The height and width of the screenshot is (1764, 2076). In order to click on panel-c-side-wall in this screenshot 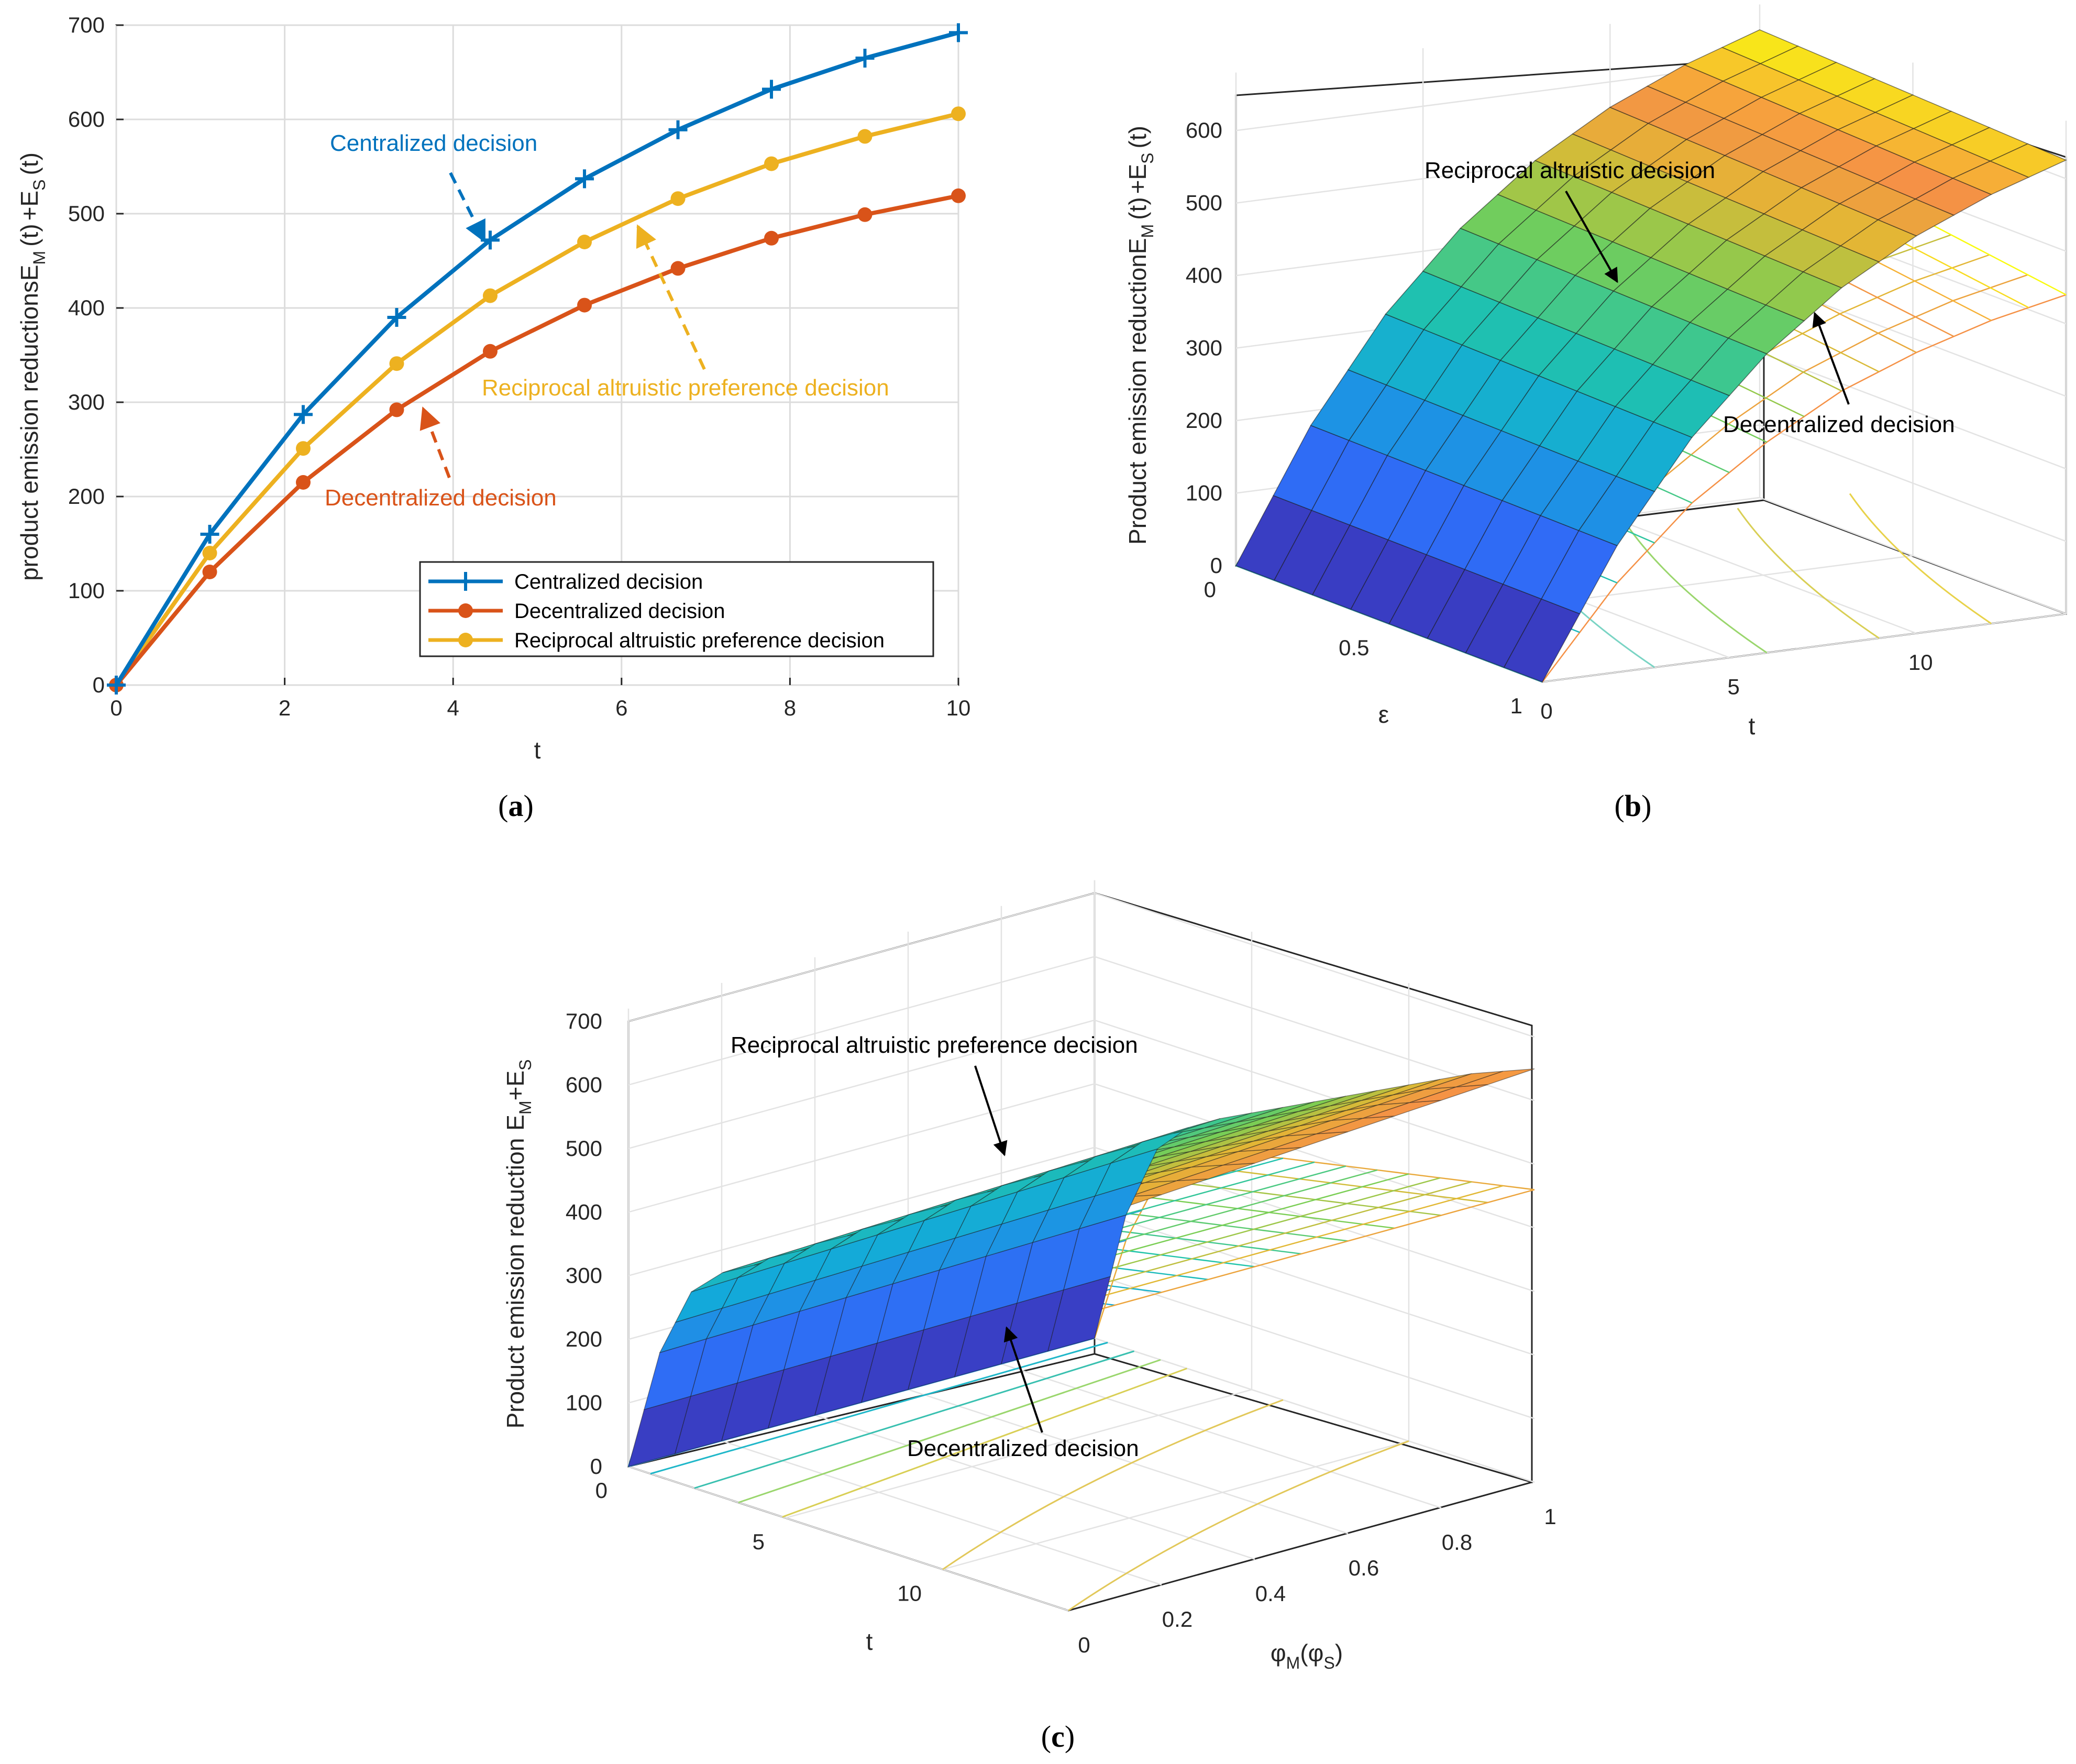, I will do `click(1313, 1188)`.